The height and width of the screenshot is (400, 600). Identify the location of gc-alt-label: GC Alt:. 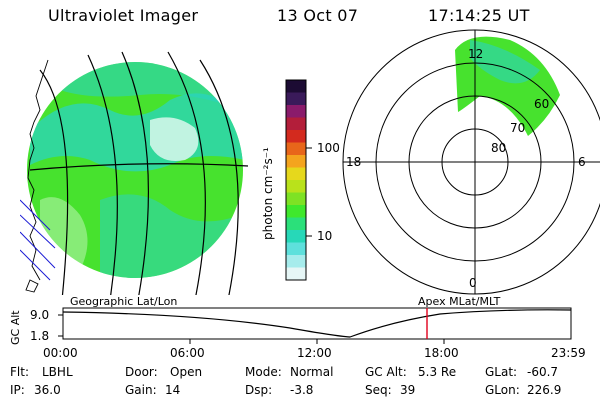
(386, 372).